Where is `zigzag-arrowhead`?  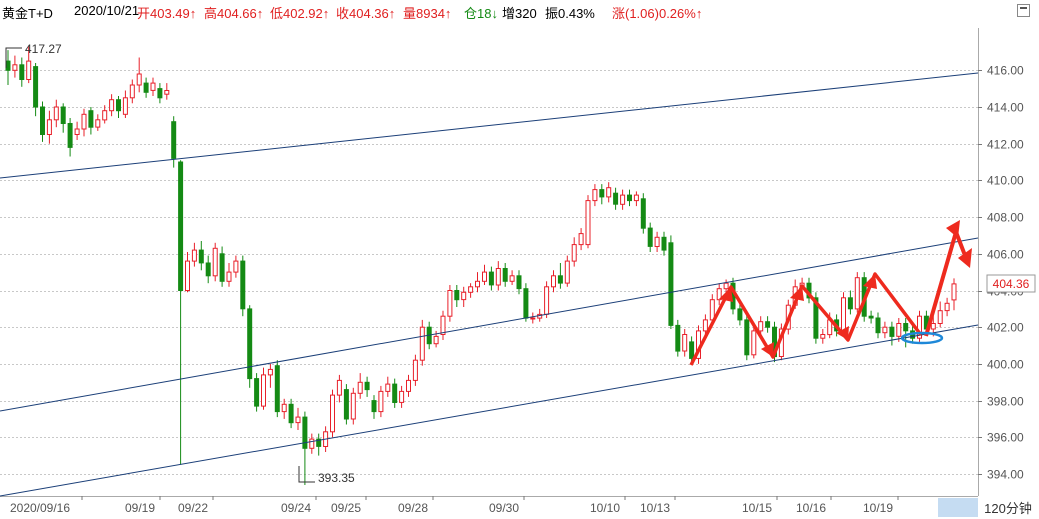
zigzag-arrowhead is located at coordinates (870, 281).